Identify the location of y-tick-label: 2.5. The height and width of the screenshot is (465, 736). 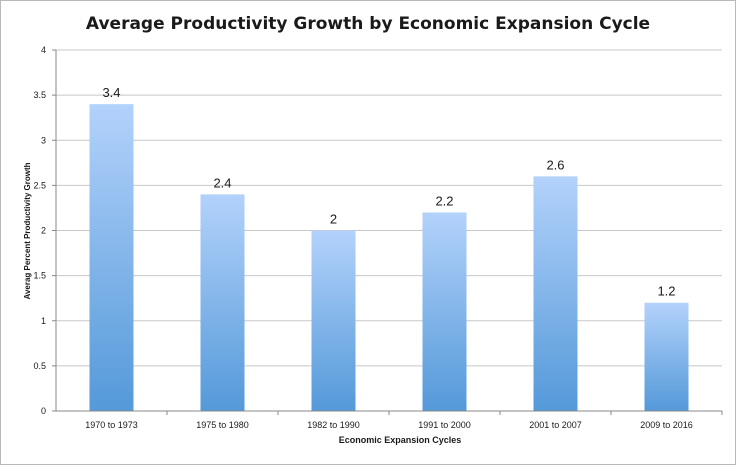
(39, 185).